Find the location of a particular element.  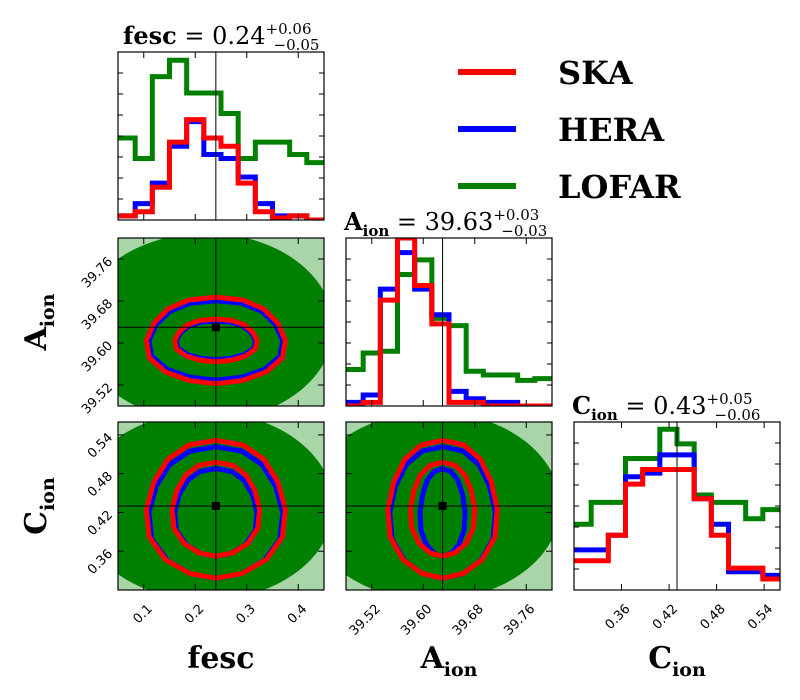

x-axis-label: fesc is located at coordinates (220, 658).